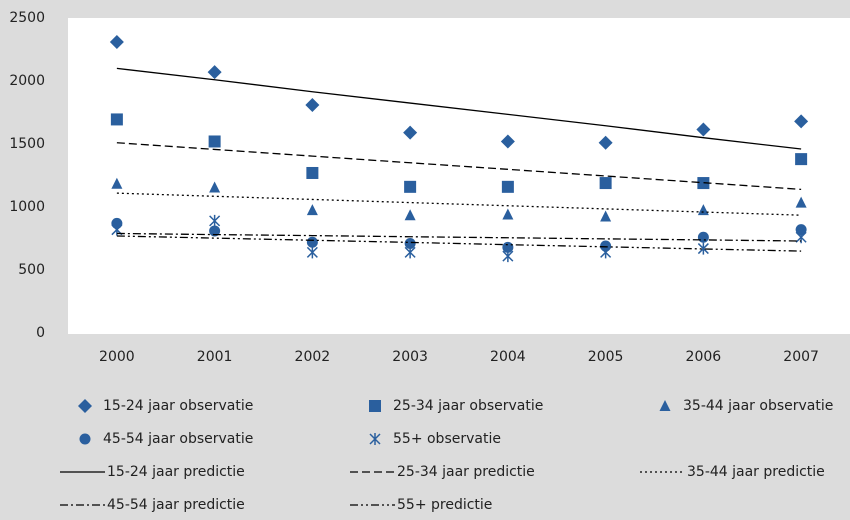 The width and height of the screenshot is (850, 520). I want to click on y-tick-label: 1500, so click(27, 144).